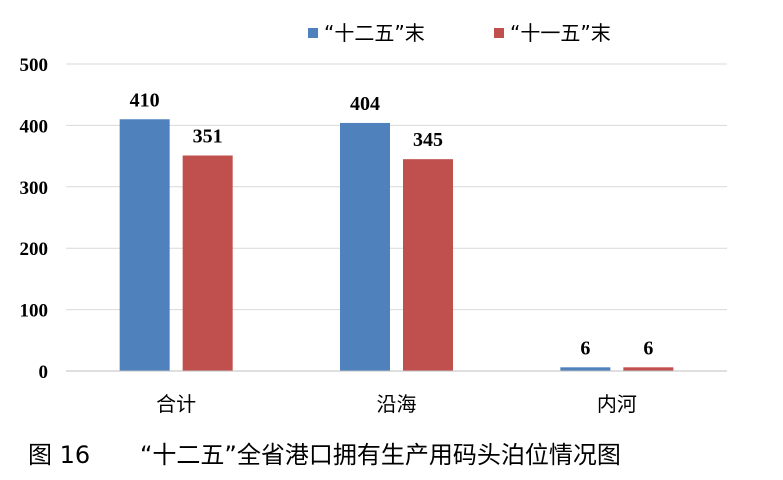  I want to click on y-tick-label: 200, so click(34, 249).